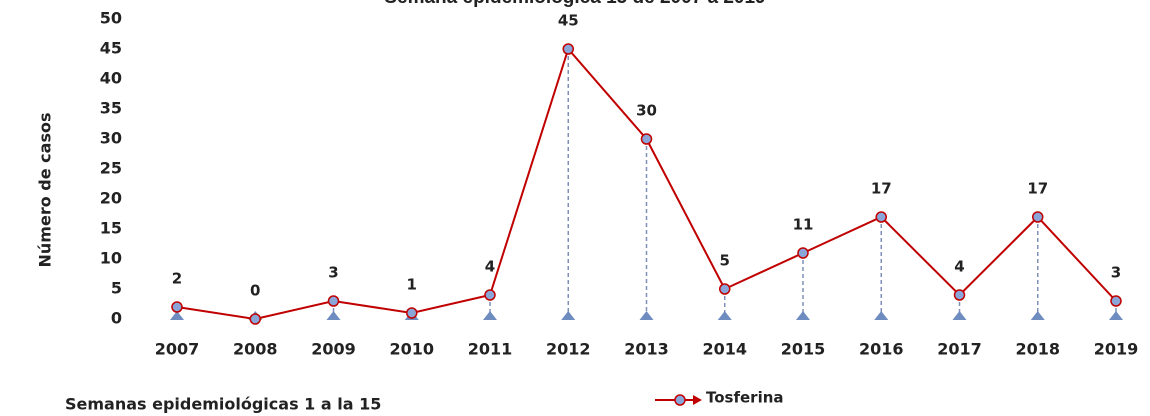 This screenshot has height=416, width=1150. What do you see at coordinates (745, 398) in the screenshot?
I see `legend-label: Tosferina` at bounding box center [745, 398].